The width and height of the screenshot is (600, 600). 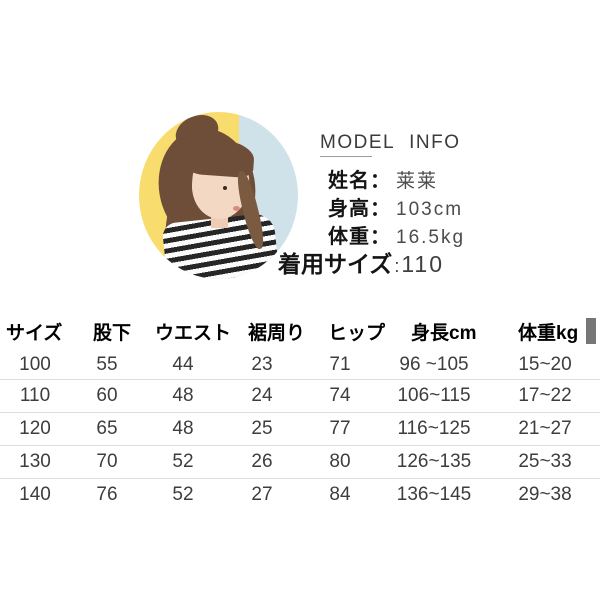 I want to click on cell: 140, so click(x=35, y=494).